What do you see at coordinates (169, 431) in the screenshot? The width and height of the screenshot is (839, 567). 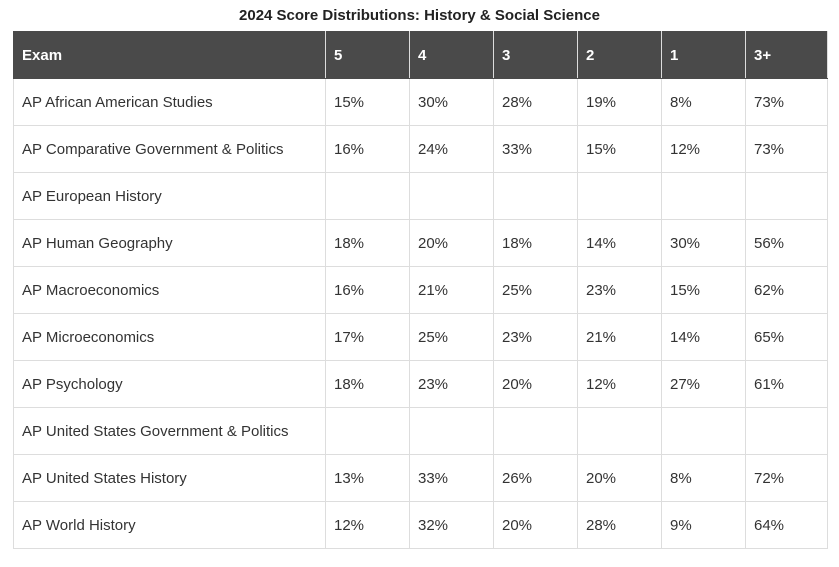 I see `exam-name: AP United States Government & Politics` at bounding box center [169, 431].